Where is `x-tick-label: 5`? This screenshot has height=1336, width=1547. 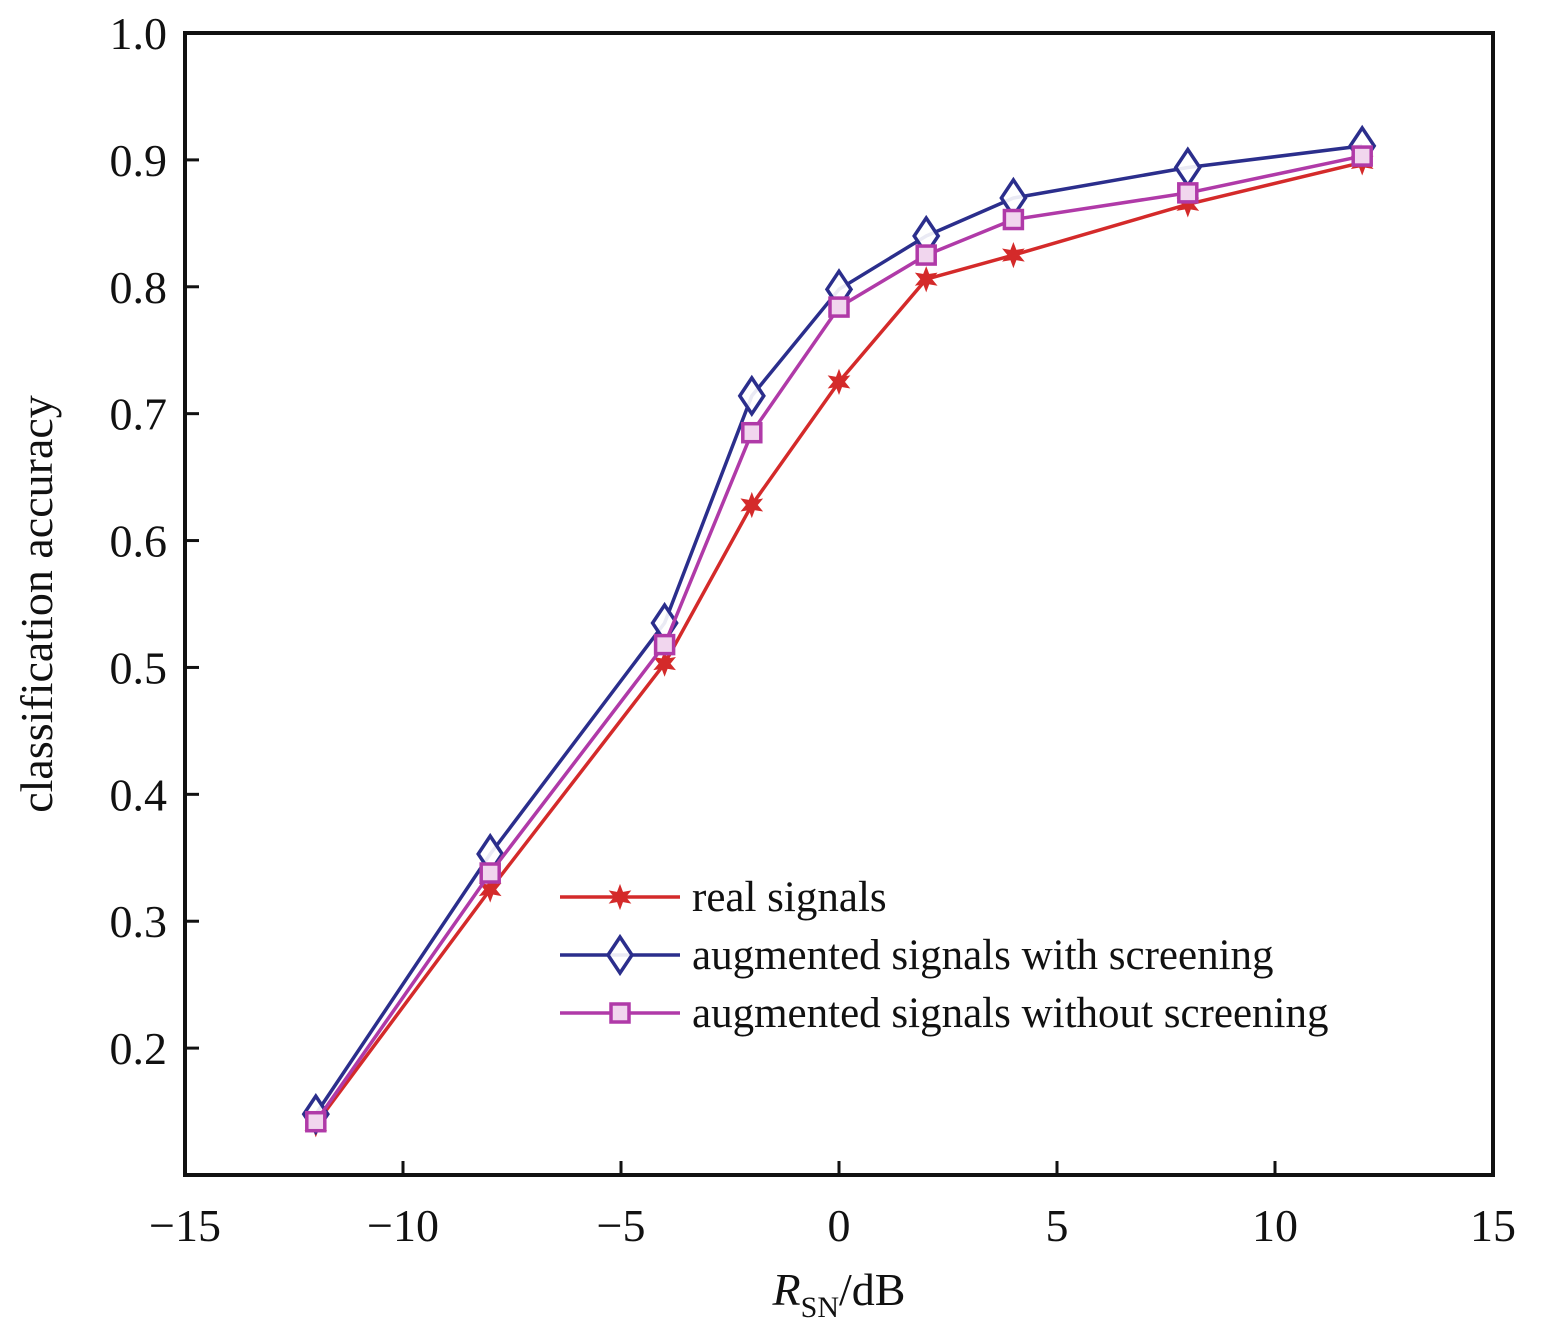 x-tick-label: 5 is located at coordinates (1057, 1225).